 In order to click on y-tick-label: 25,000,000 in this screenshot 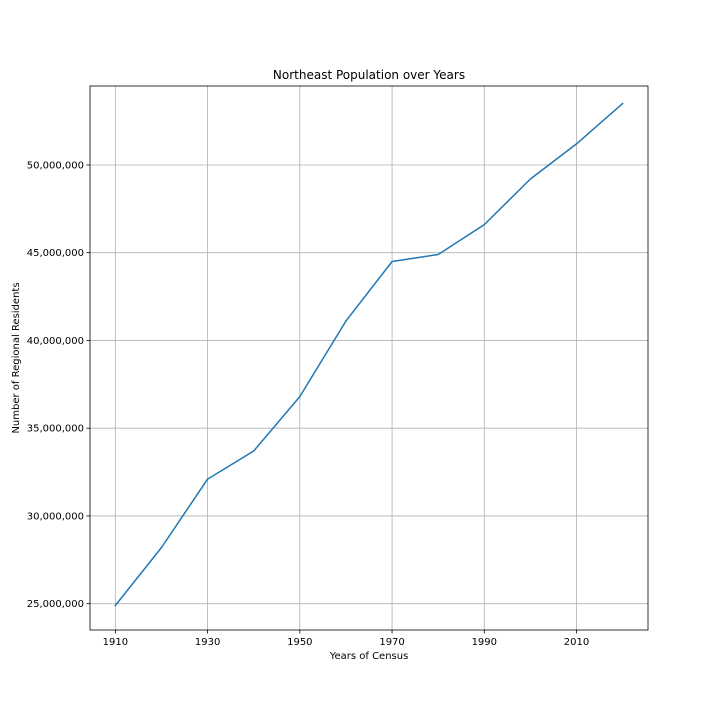, I will do `click(55, 604)`.